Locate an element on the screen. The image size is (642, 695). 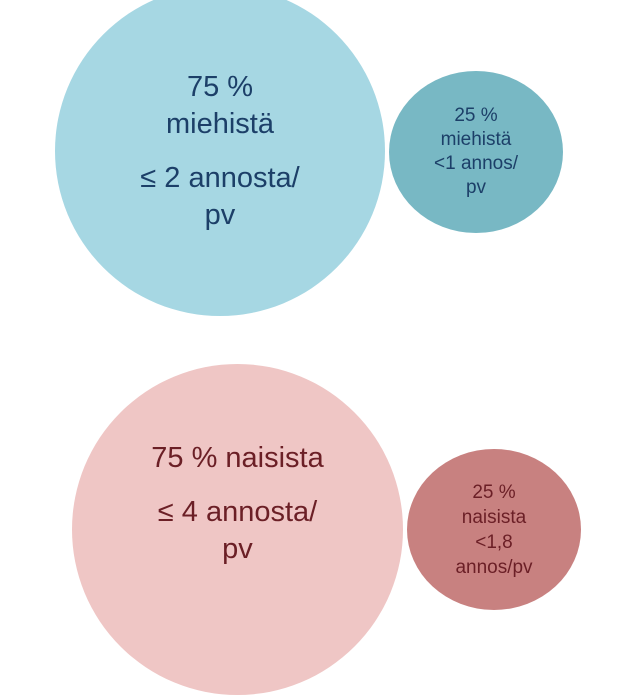
women-majority-unit: pv is located at coordinates (237, 548).